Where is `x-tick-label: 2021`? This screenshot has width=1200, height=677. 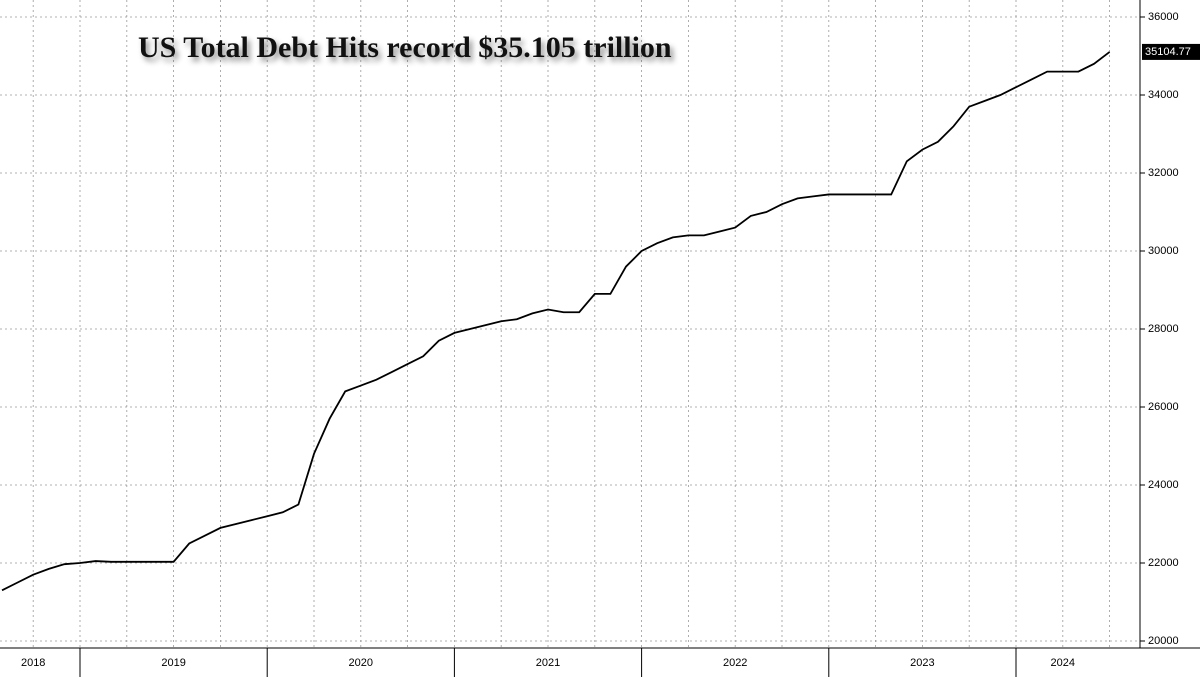
x-tick-label: 2021 is located at coordinates (548, 663).